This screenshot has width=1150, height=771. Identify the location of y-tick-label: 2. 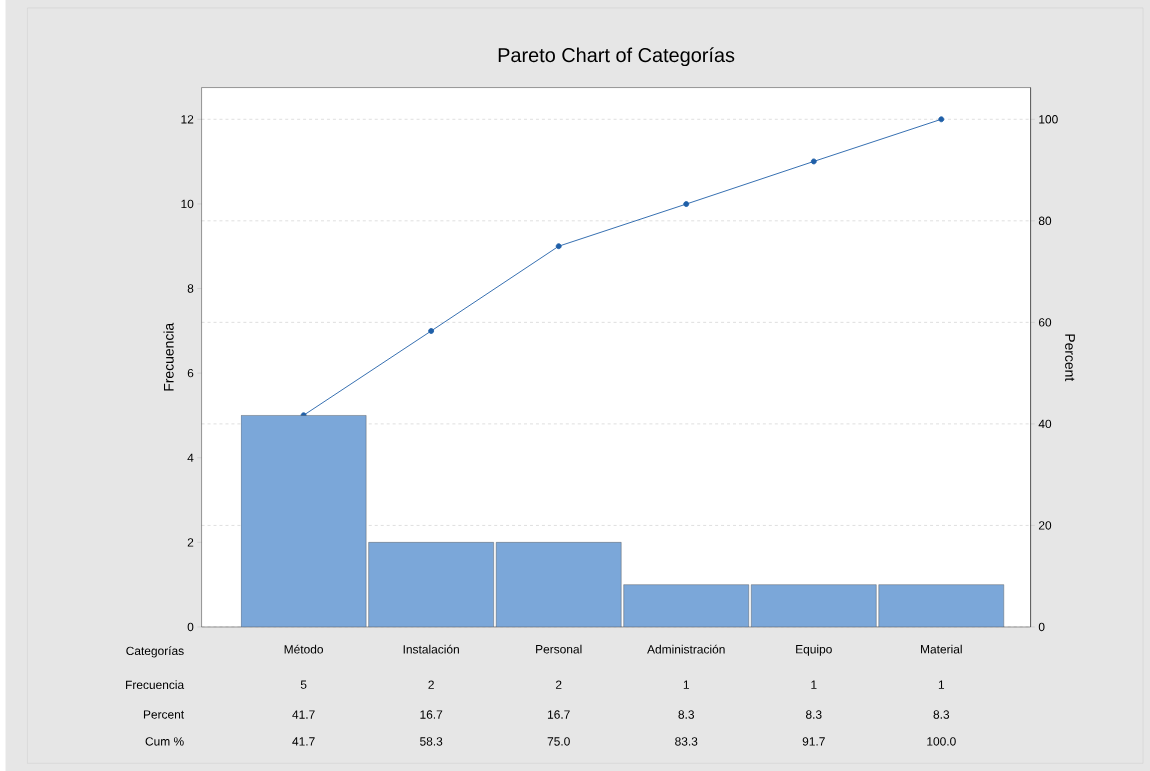
(190, 542).